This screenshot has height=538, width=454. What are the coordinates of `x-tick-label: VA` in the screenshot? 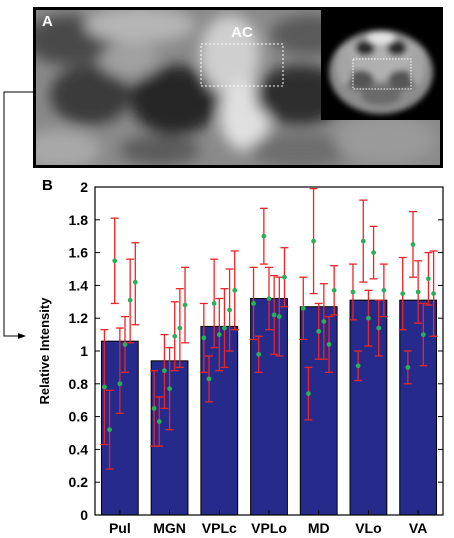 It's located at (418, 528).